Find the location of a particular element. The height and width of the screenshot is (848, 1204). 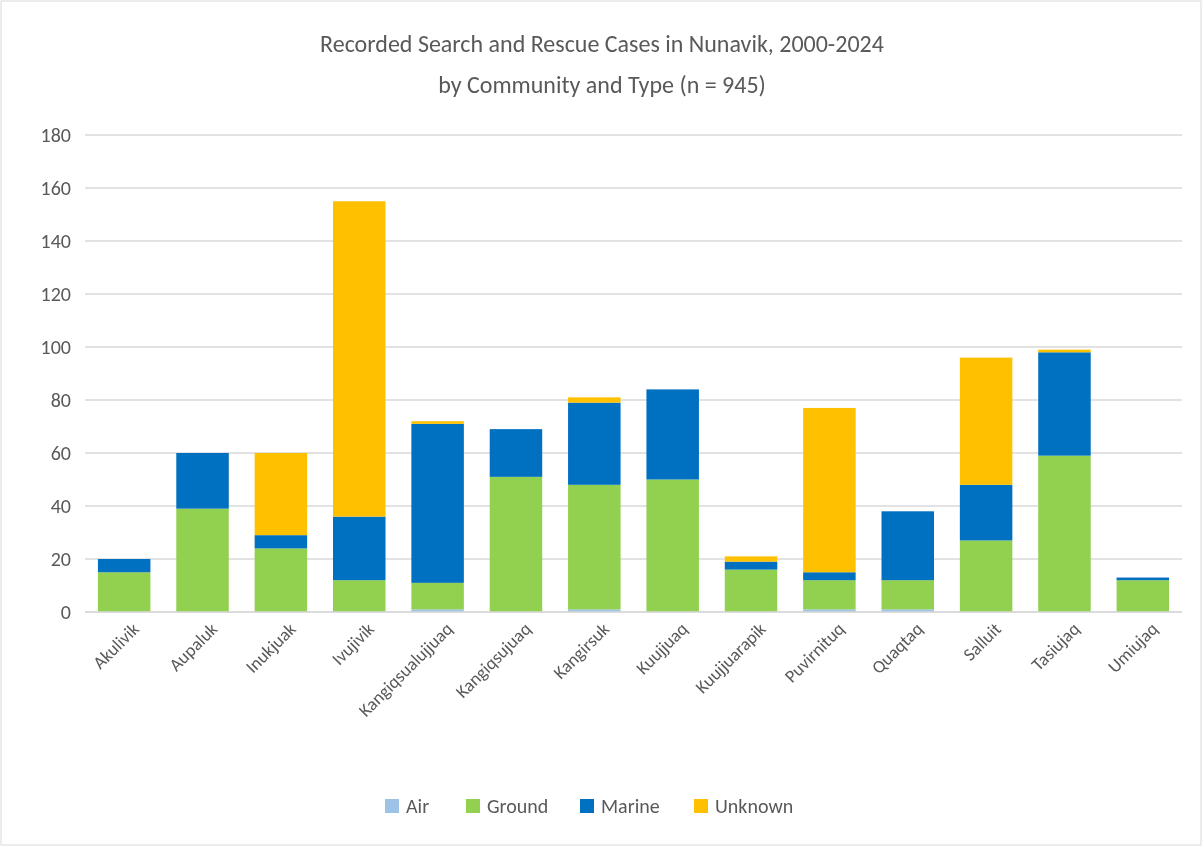

legend-label: Air is located at coordinates (418, 806).